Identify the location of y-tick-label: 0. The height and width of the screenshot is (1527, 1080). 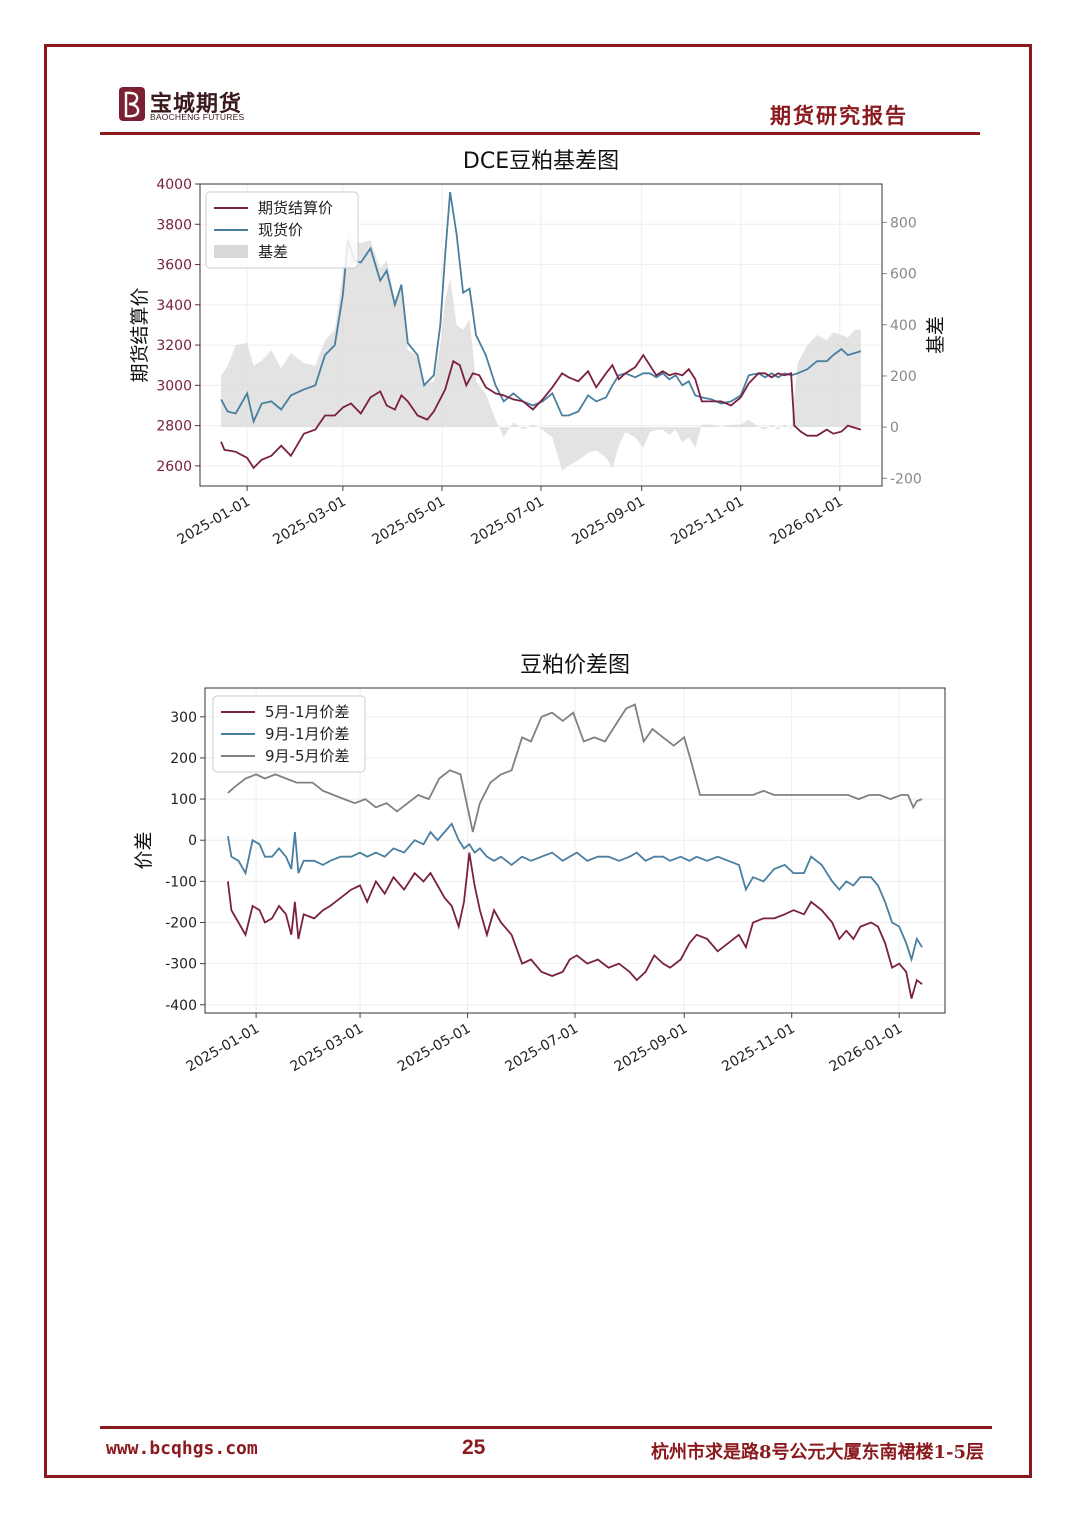
(192, 841).